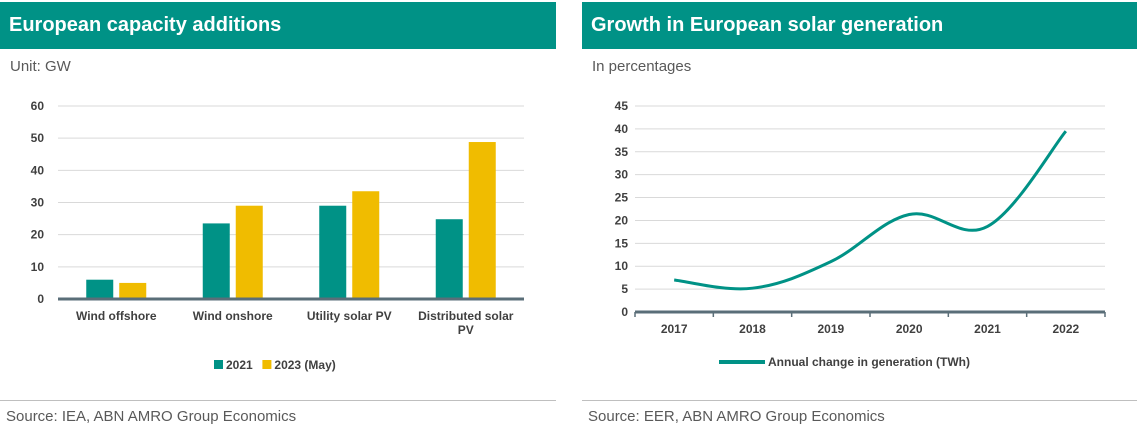 This screenshot has width=1137, height=430. I want to click on x-tick-label: Distributed solar PV, so click(466, 323).